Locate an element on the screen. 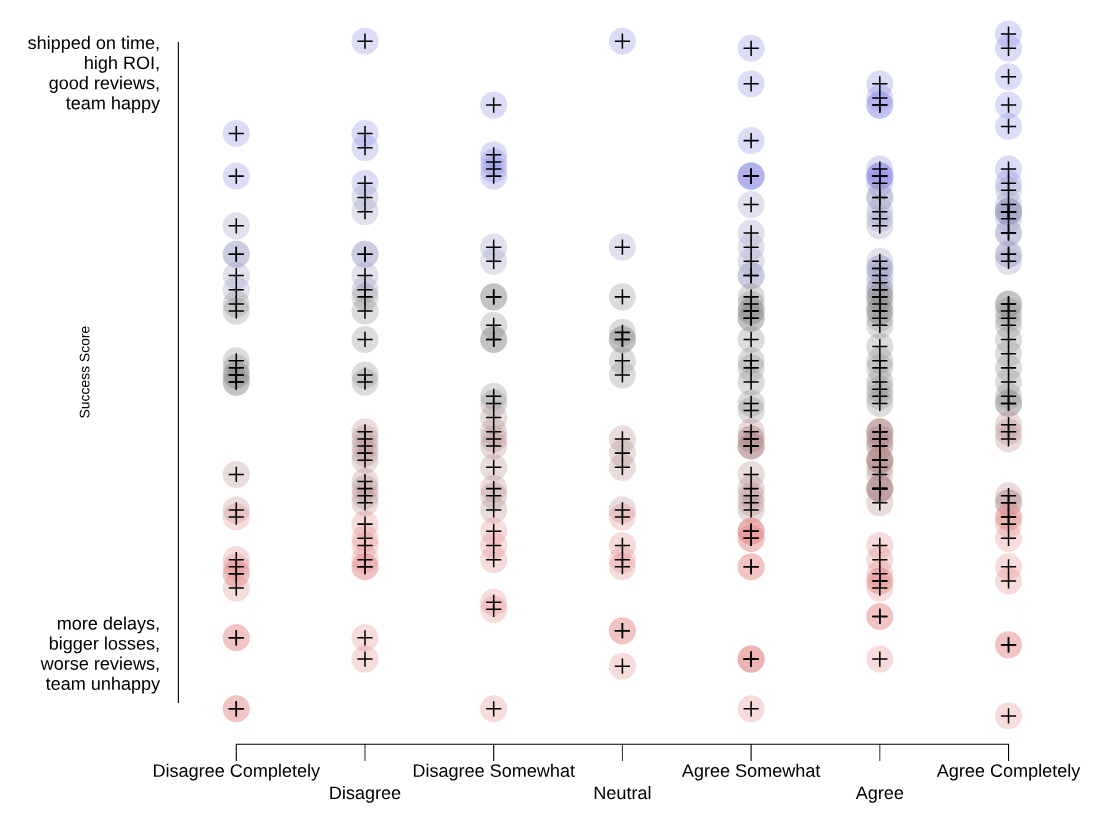  x-tick-label: Agree Completely is located at coordinates (1008, 772).